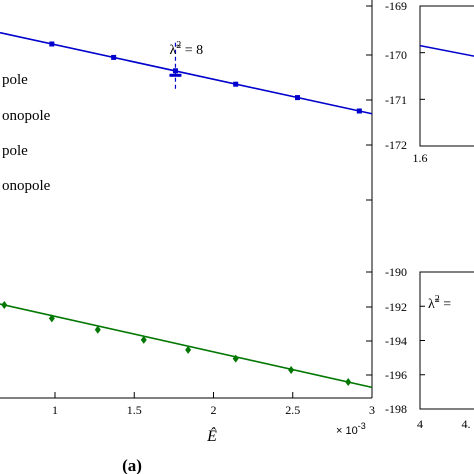  Describe the element at coordinates (446, 76) in the screenshot. I see `top-inset-frame` at that location.